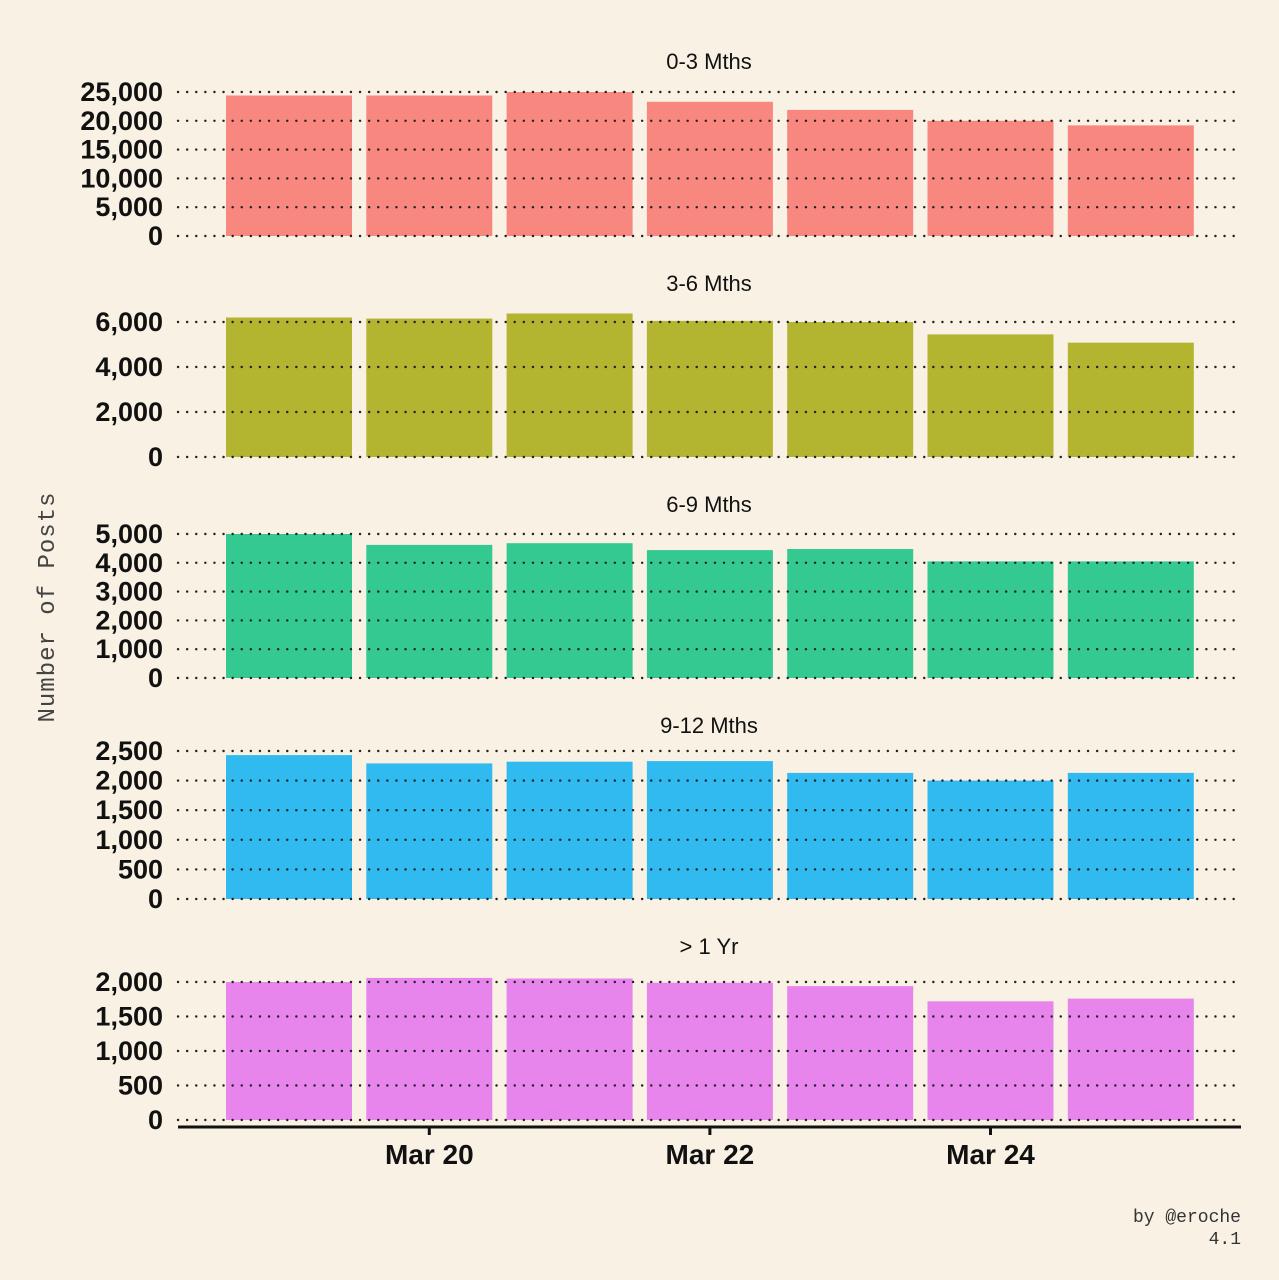 The width and height of the screenshot is (1279, 1280). Describe the element at coordinates (121, 92) in the screenshot. I see `y-tick-label: 25,000` at that location.